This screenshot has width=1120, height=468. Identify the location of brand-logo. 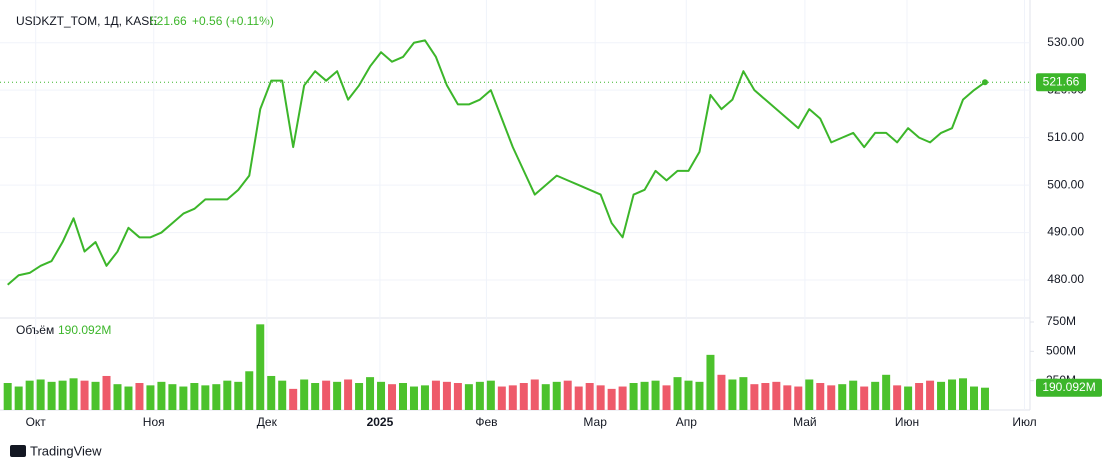
(18, 451).